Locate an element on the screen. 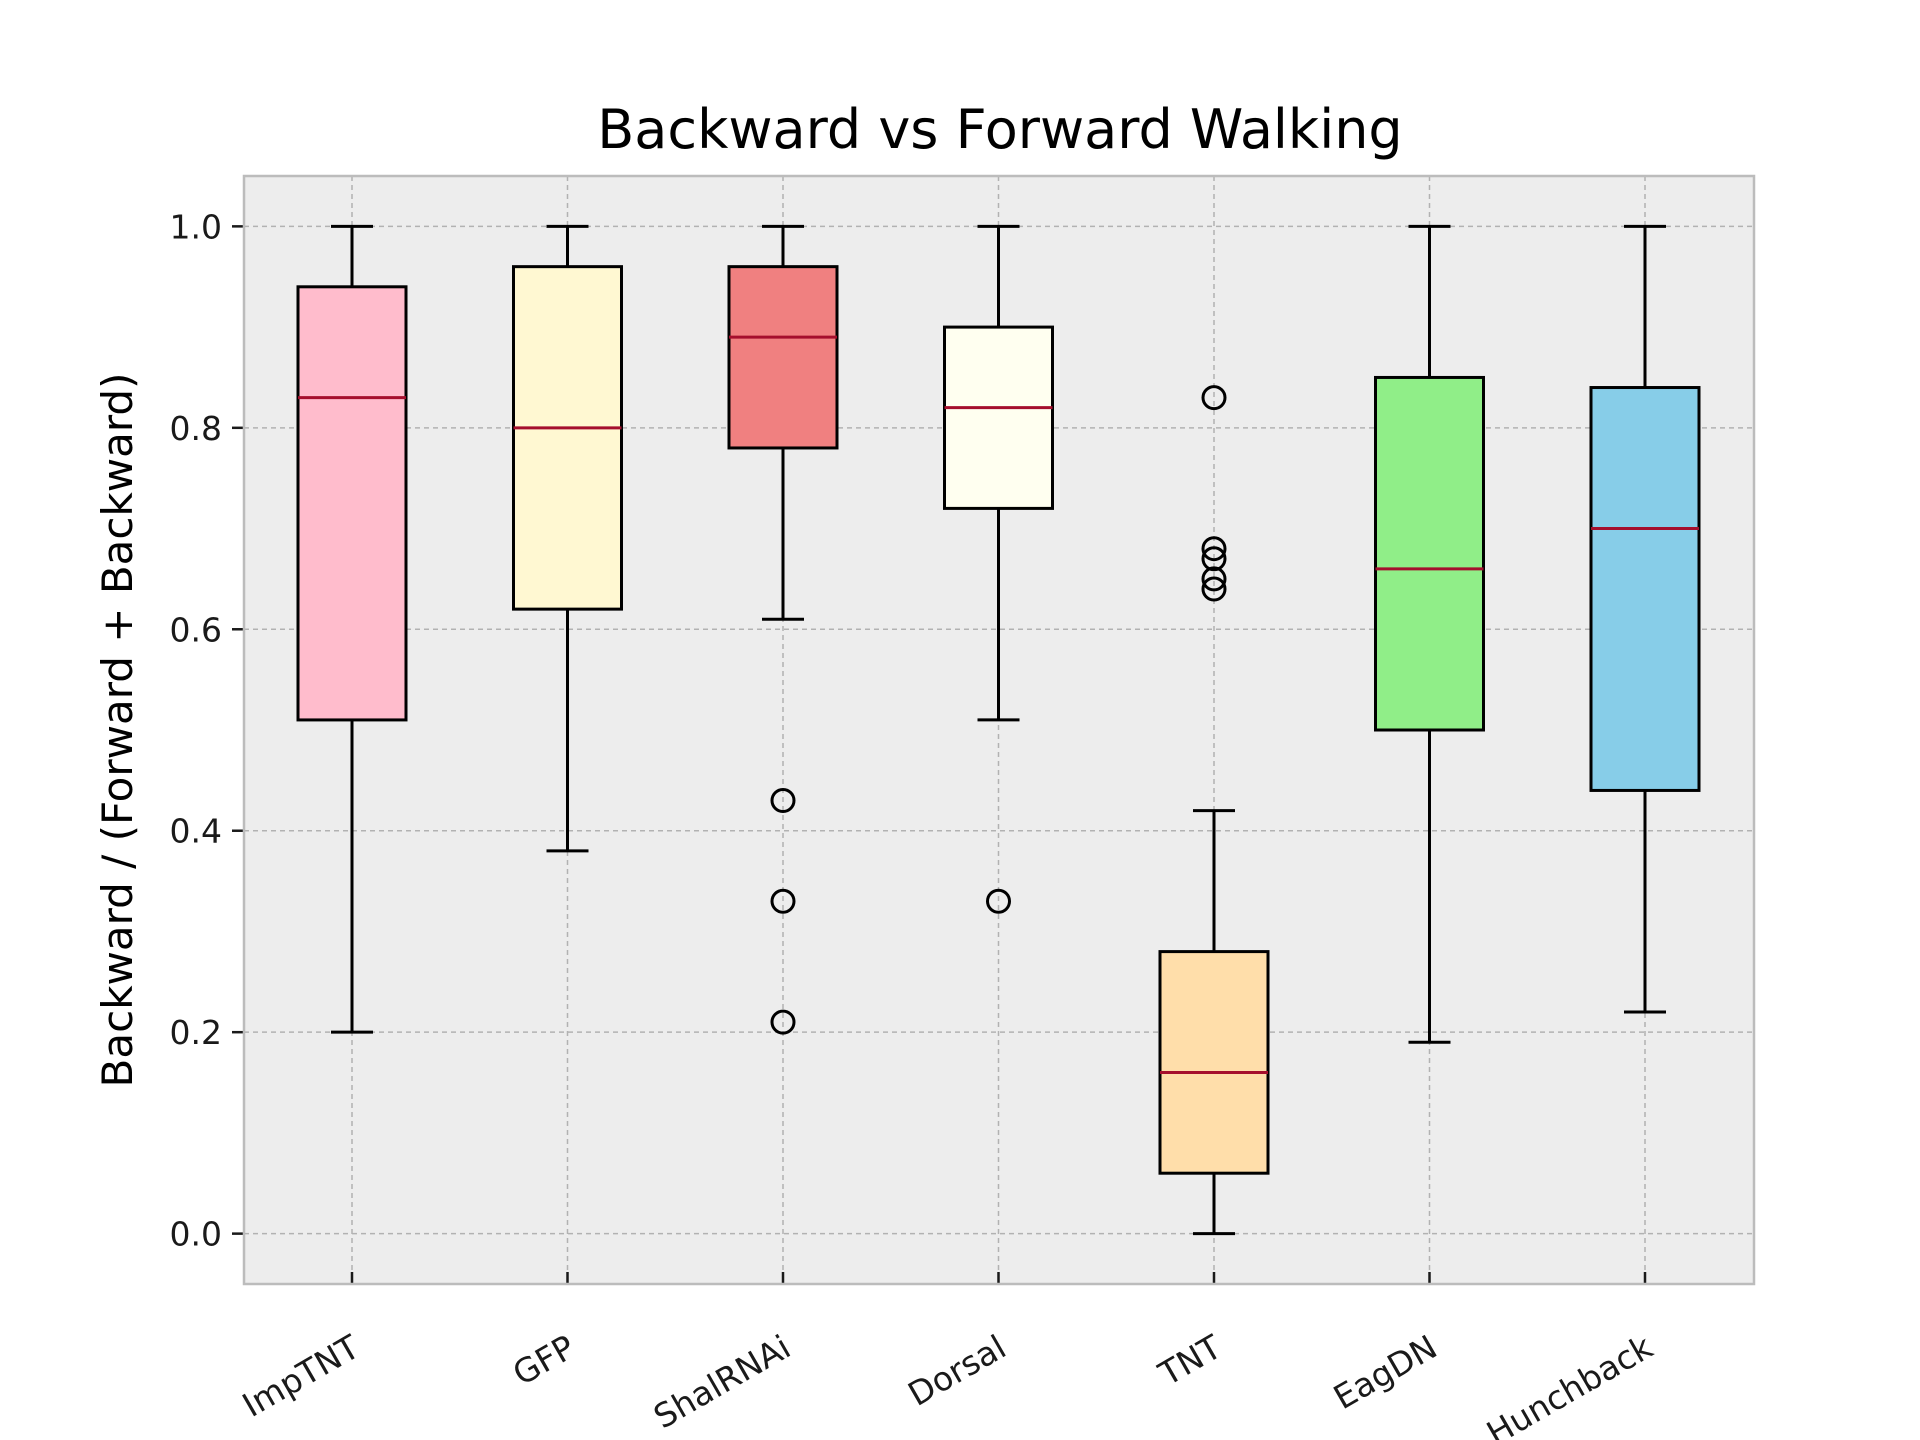  chart-title: Backward vs Forward Walking is located at coordinates (999, 129).